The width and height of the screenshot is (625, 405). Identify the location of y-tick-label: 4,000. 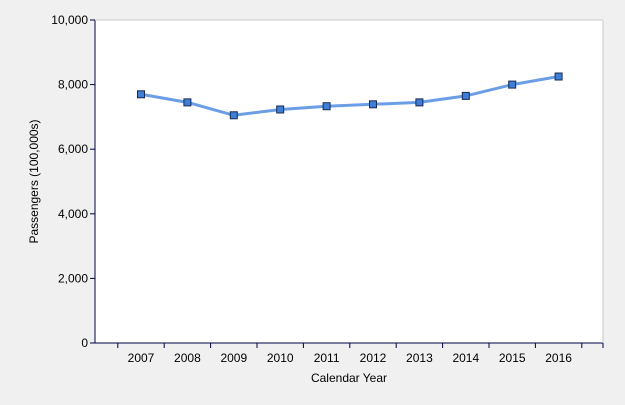
(73, 214).